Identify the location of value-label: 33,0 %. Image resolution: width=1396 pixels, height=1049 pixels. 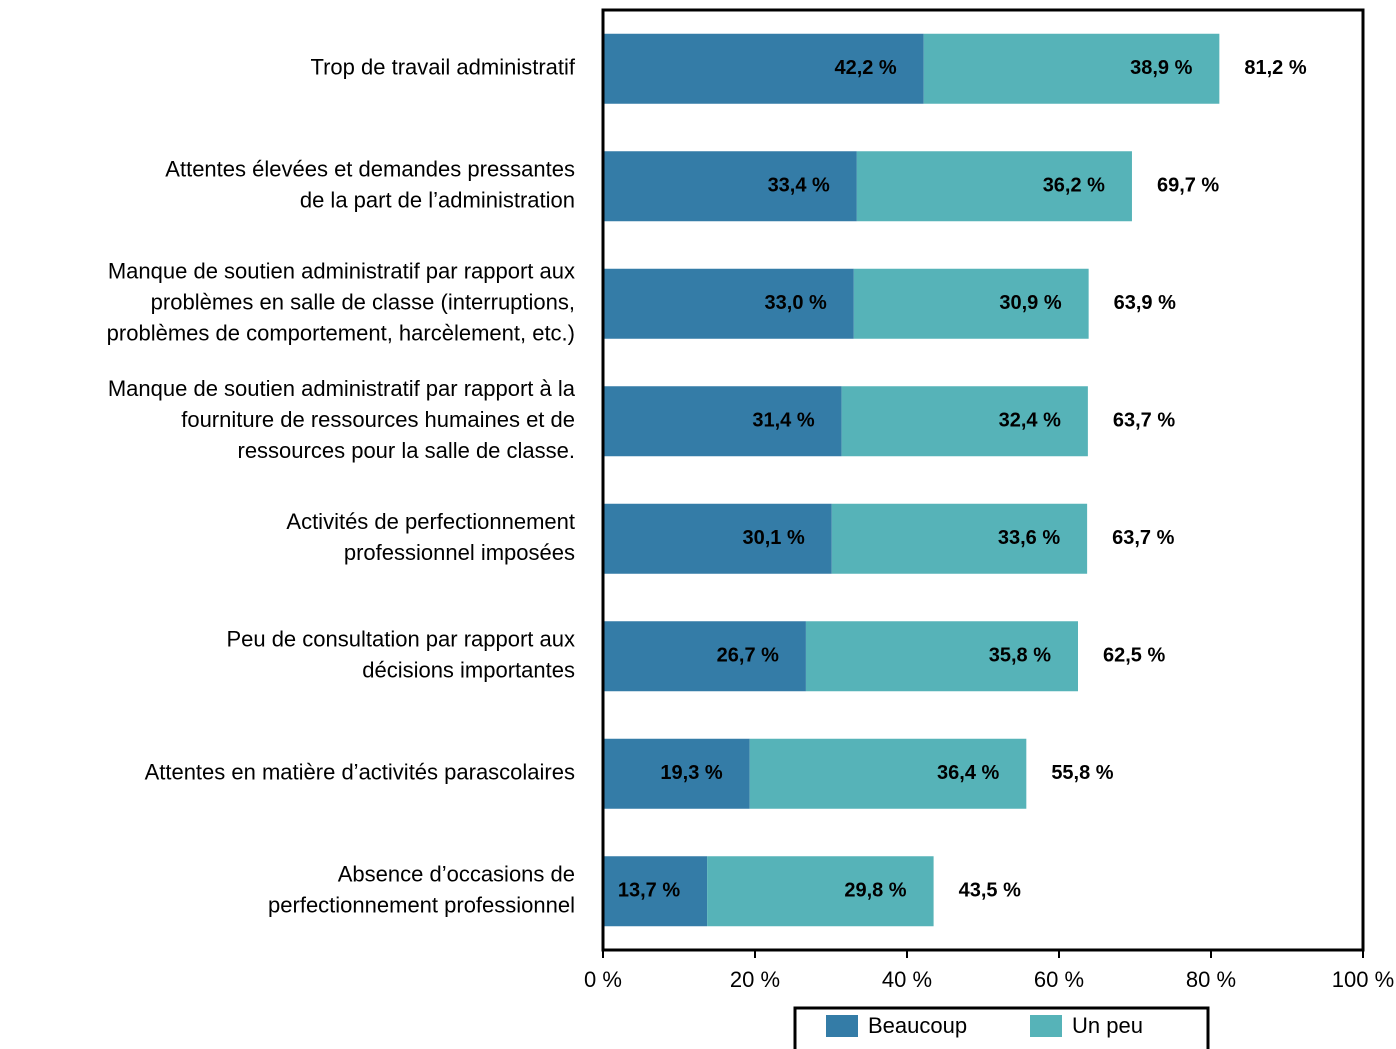
(796, 303).